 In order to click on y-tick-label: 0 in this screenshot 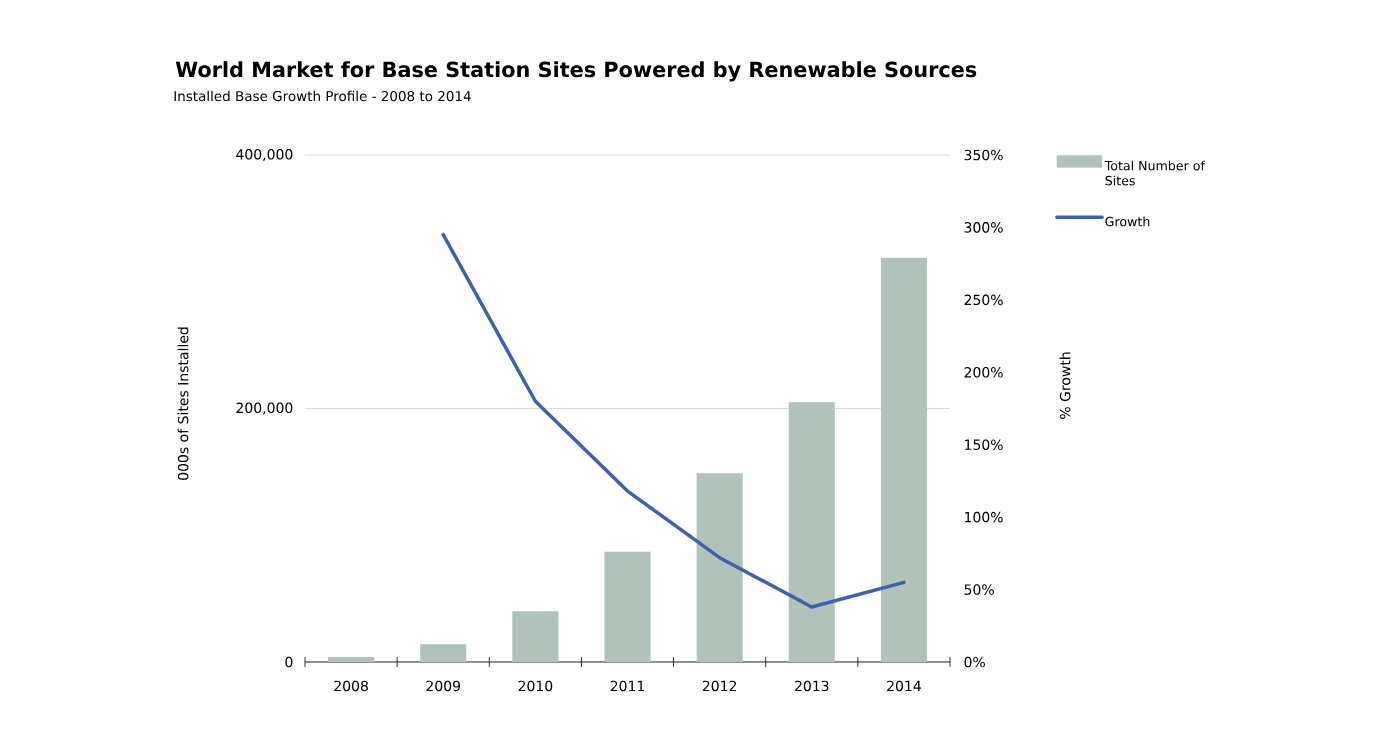, I will do `click(289, 662)`.